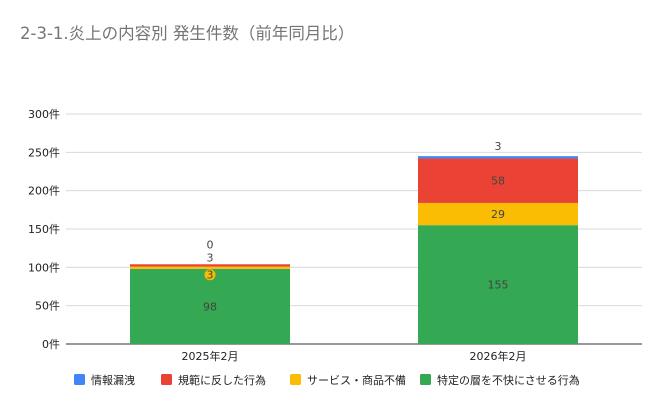  I want to click on data-label: 29, so click(498, 214).